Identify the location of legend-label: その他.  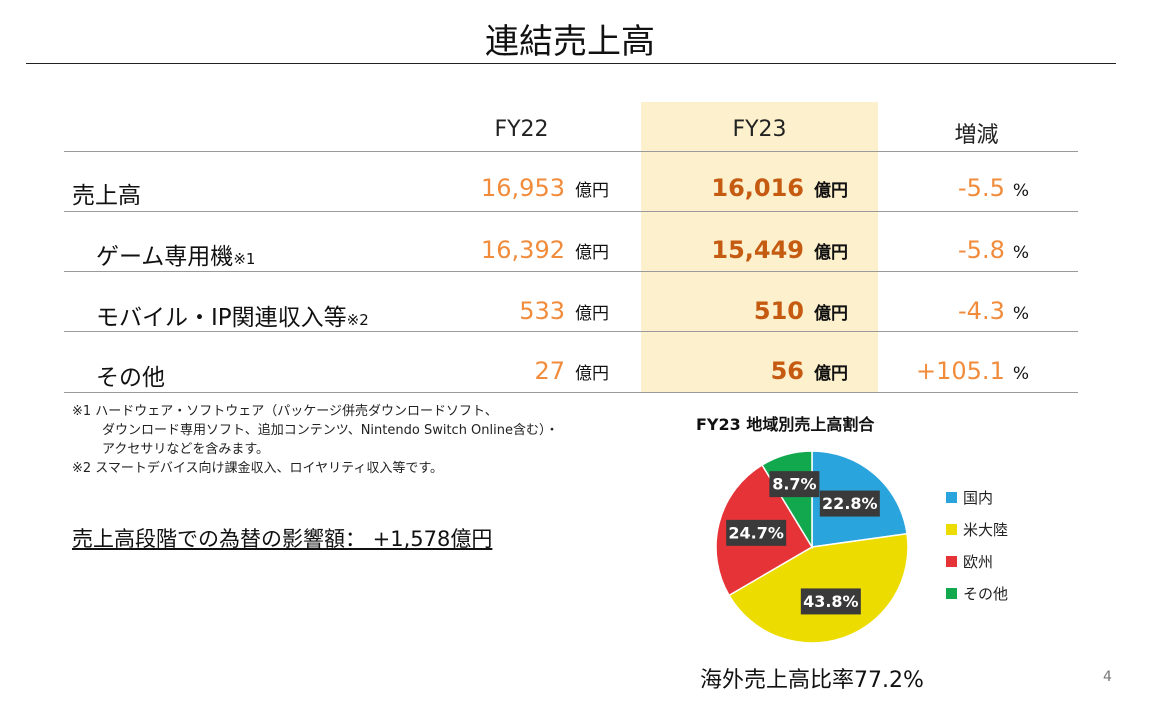
(986, 593).